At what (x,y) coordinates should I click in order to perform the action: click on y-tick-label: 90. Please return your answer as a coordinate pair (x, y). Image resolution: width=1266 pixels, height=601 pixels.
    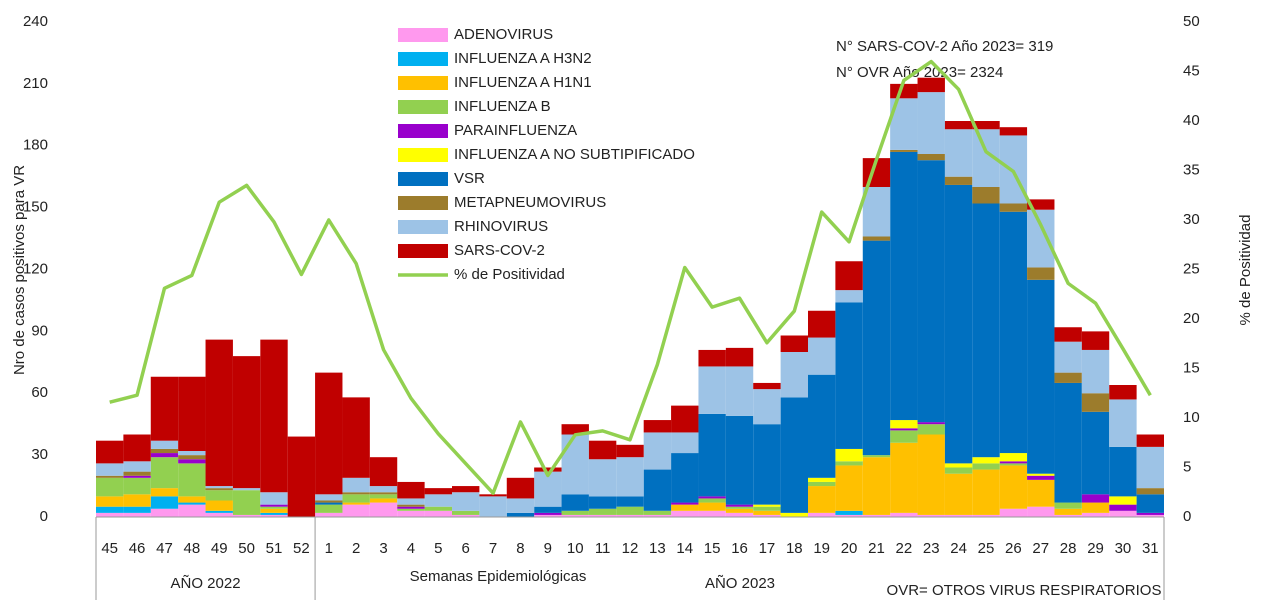
    Looking at the image, I should click on (39, 330).